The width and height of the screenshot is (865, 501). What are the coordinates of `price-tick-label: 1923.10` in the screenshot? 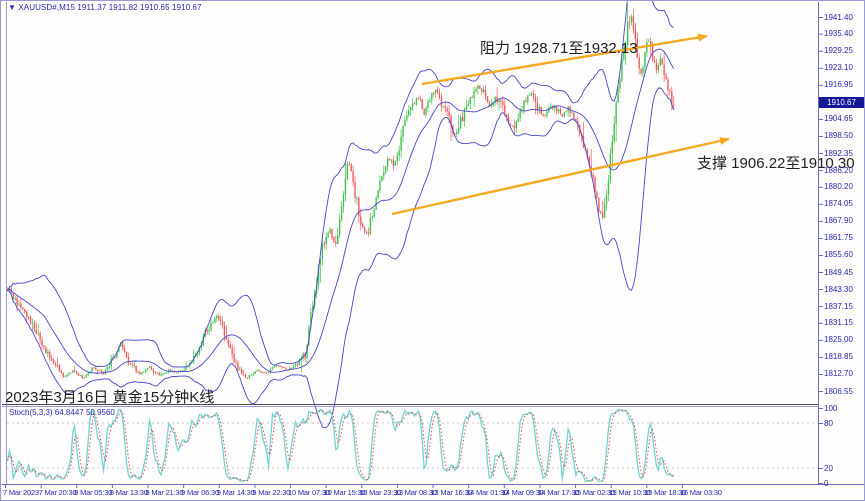 It's located at (838, 68).